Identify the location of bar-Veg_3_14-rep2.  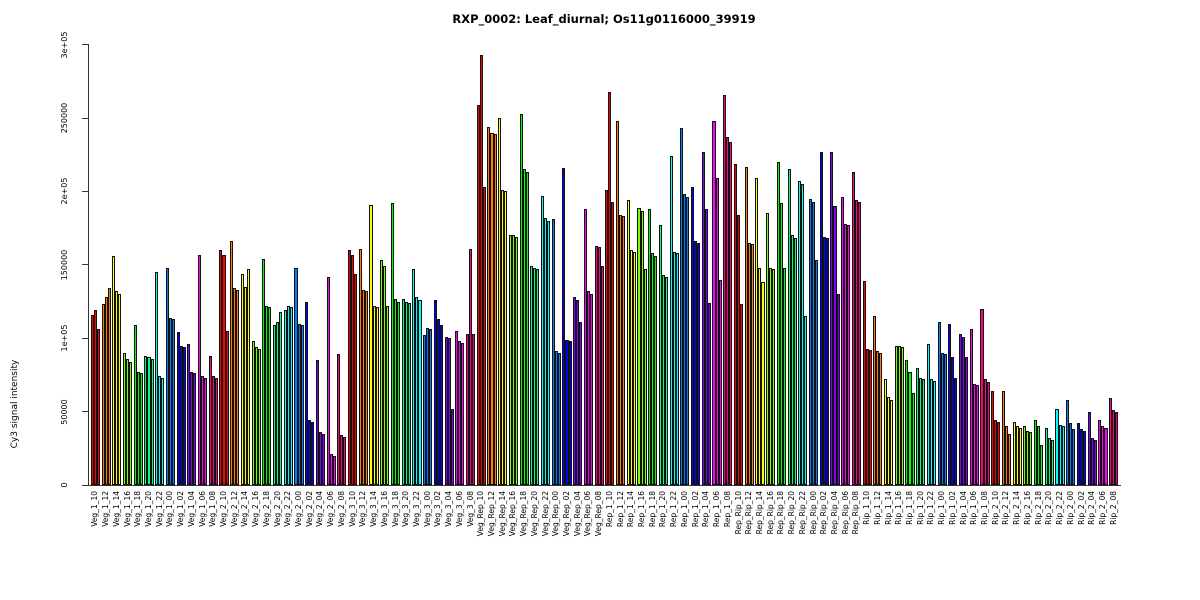
(374, 395).